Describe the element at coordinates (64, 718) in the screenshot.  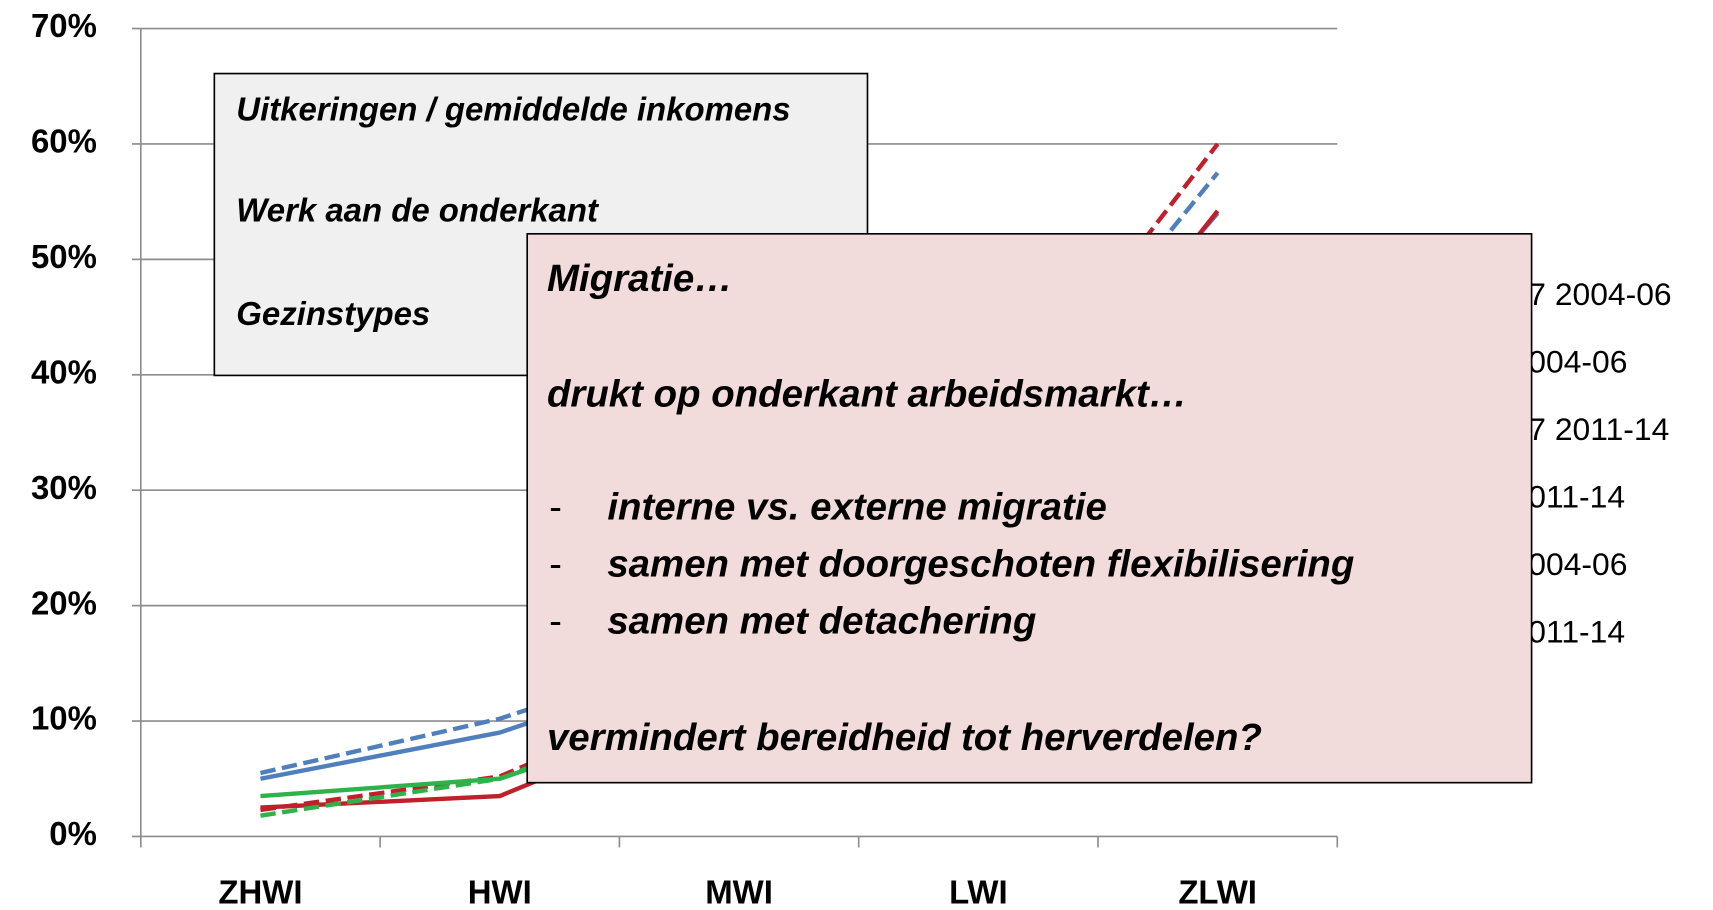
I see `y-tick-label: 10%` at that location.